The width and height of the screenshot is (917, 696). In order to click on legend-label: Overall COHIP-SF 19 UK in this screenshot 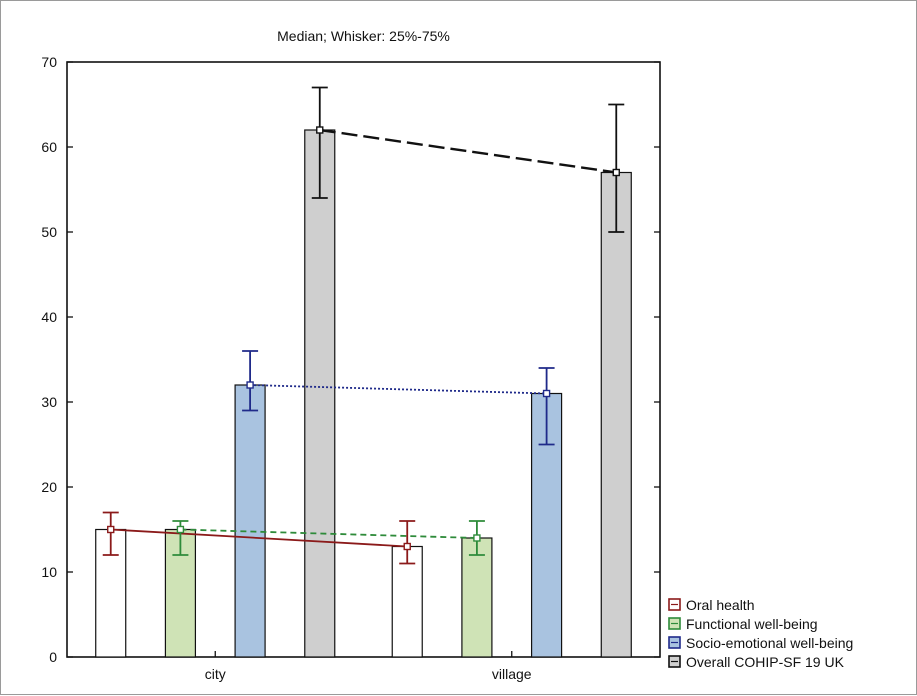, I will do `click(765, 662)`.